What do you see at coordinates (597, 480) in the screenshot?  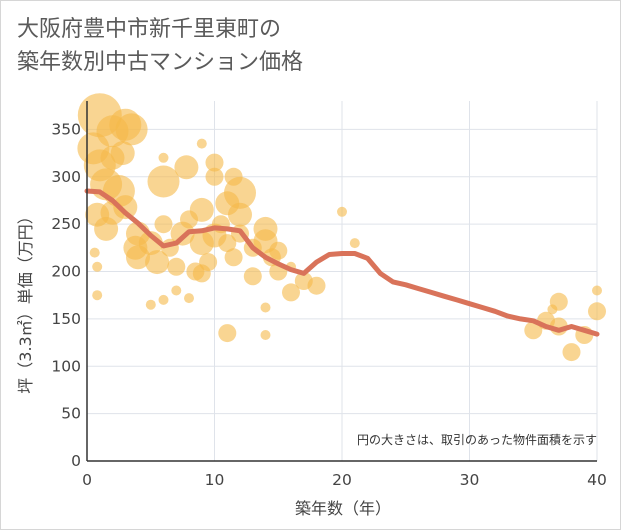 I see `x-tick-label: 40` at bounding box center [597, 480].